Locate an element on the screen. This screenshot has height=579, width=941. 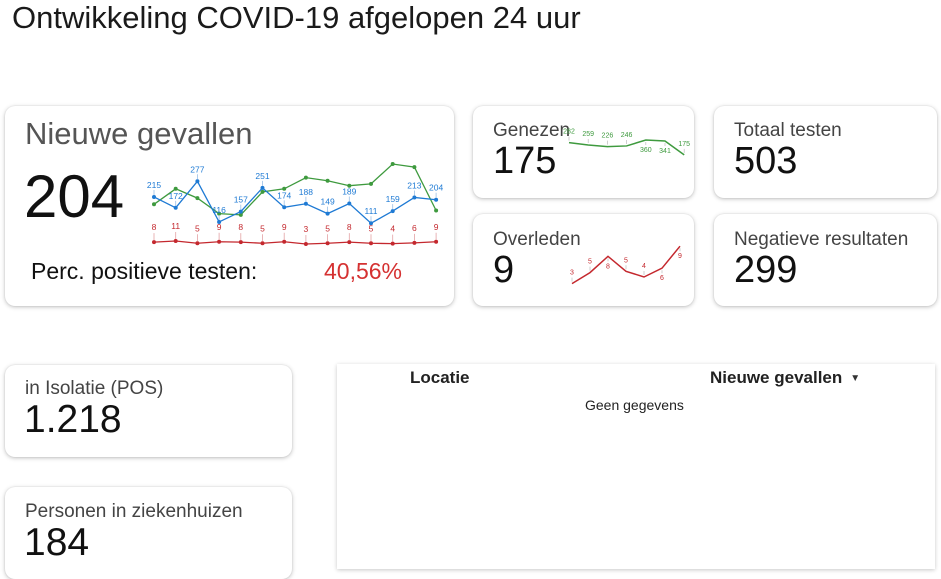
perc-value: 40,56% is located at coordinates (363, 271).